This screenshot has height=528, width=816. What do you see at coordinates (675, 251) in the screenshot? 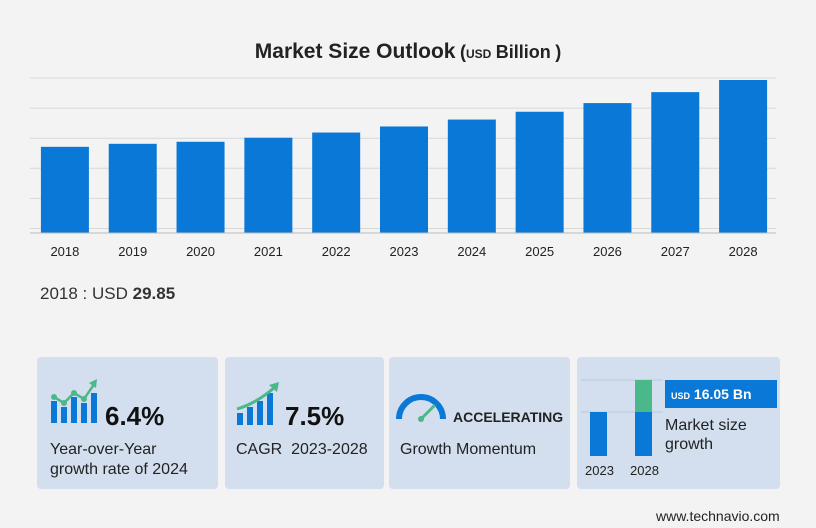
I see `x-tick-label: 2027` at bounding box center [675, 251].